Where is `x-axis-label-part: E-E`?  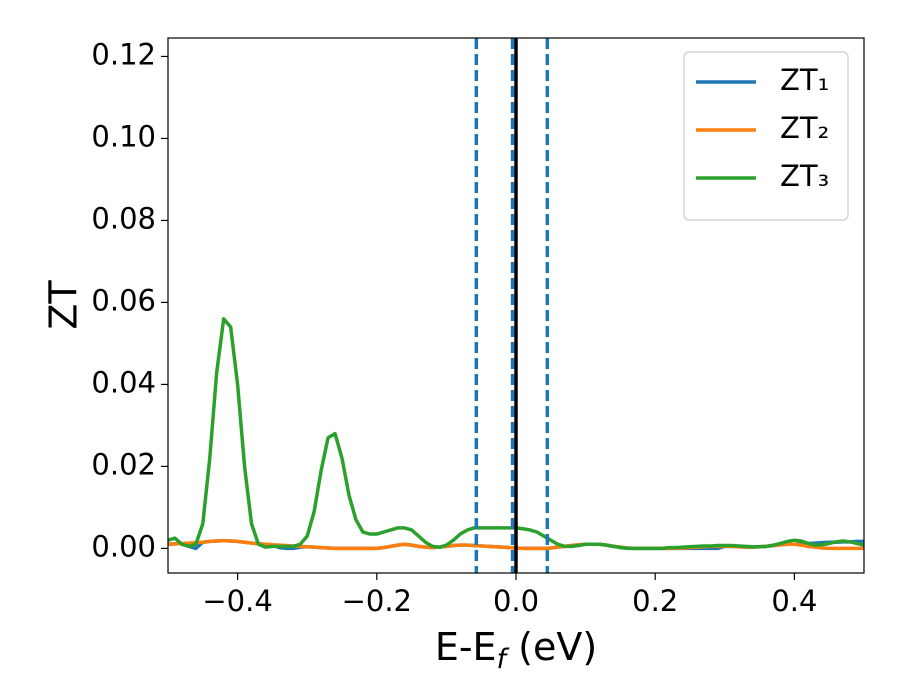
x-axis-label-part: E-E is located at coordinates (466, 647).